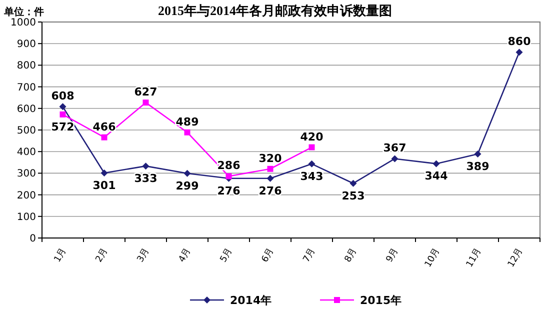  I want to click on x-tick-label: 4月, so click(185, 255).